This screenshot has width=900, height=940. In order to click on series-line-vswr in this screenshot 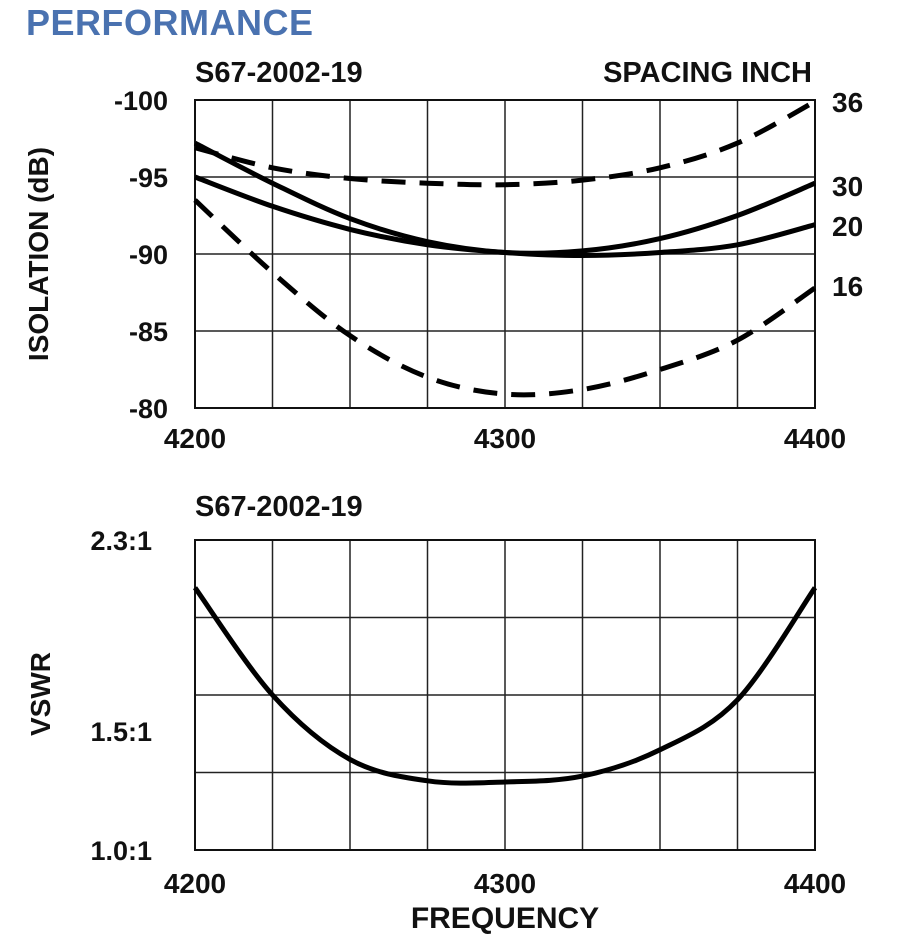, I will do `click(505, 686)`.